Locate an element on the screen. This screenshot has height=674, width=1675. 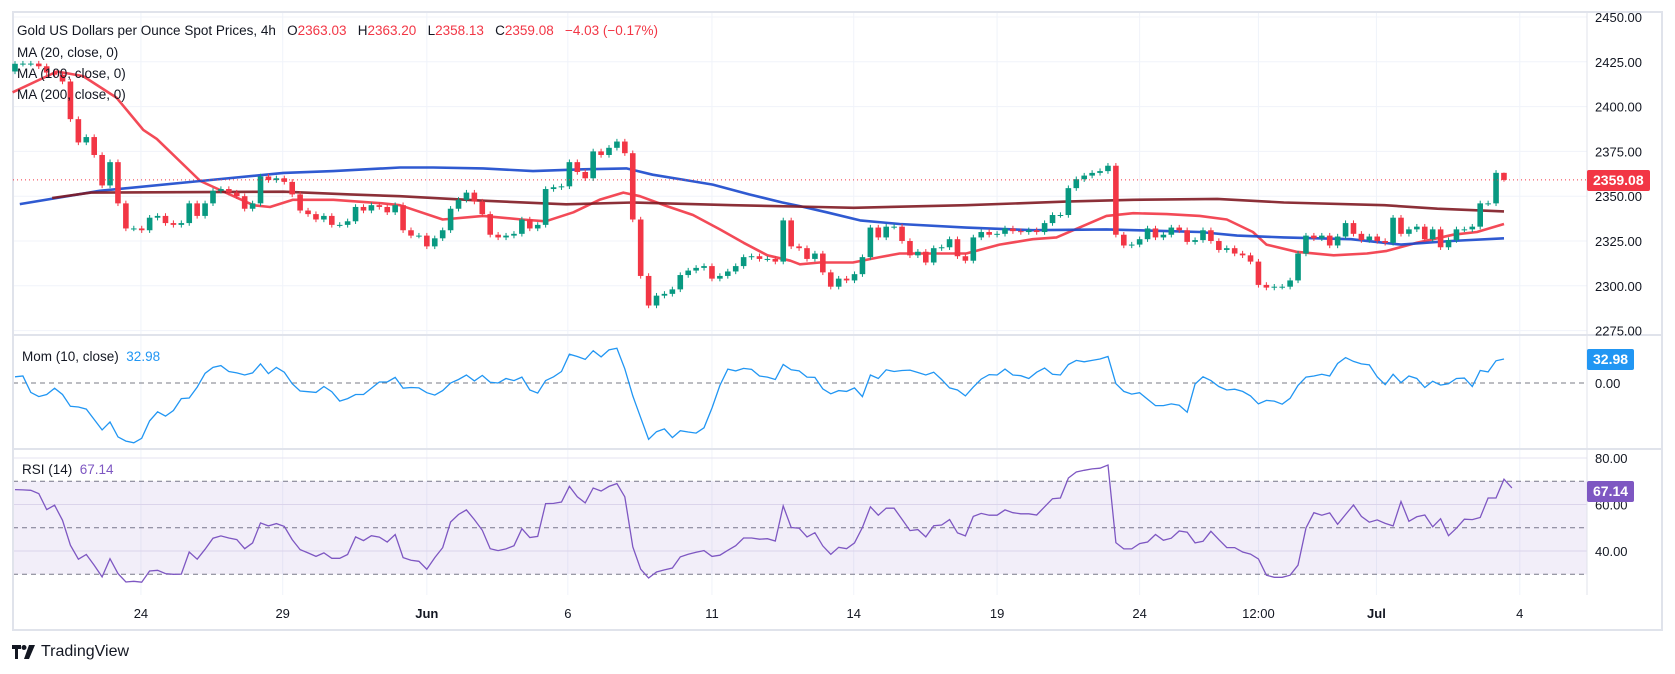
high-value: 2363.20 is located at coordinates (392, 30).